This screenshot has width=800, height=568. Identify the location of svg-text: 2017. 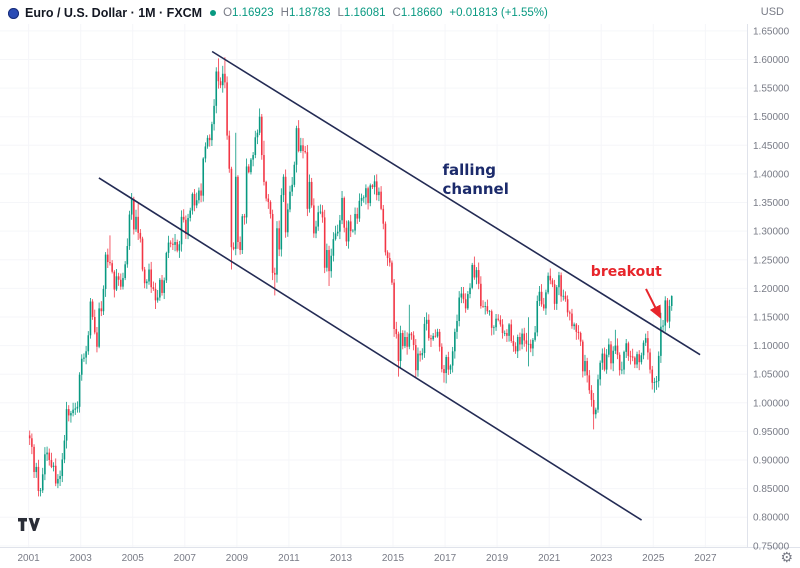
(445, 558).